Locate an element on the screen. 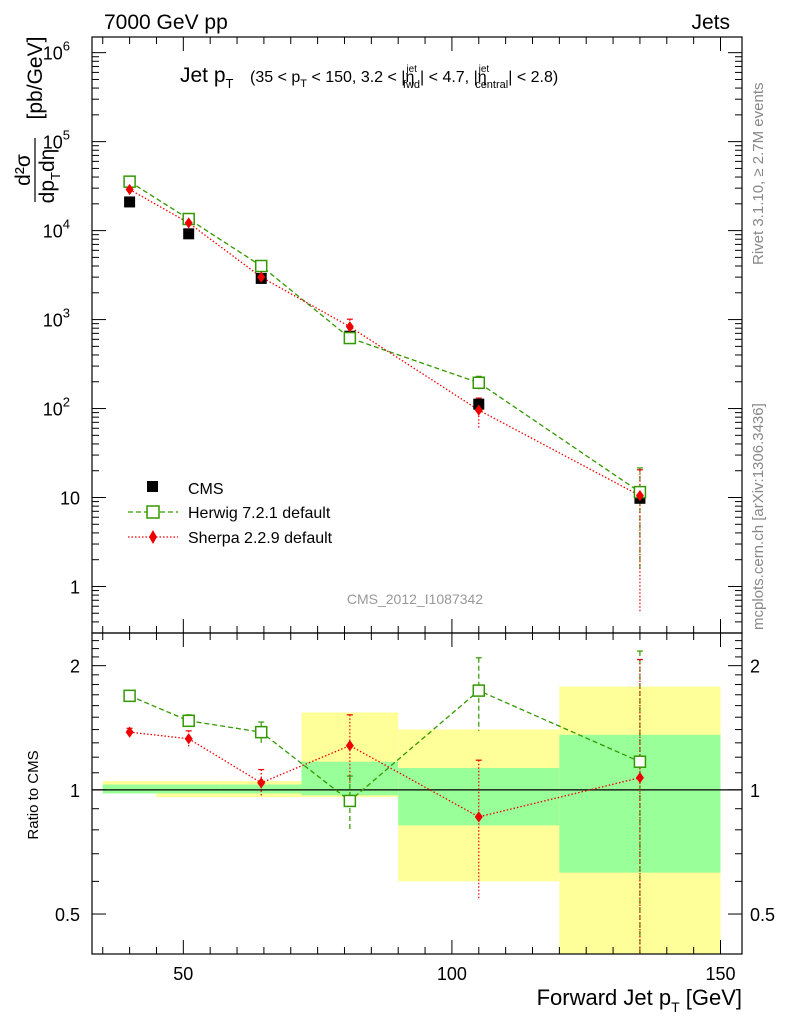 The width and height of the screenshot is (786, 1024). y-tick-label-main: 10⁶ is located at coordinates (56, 51).